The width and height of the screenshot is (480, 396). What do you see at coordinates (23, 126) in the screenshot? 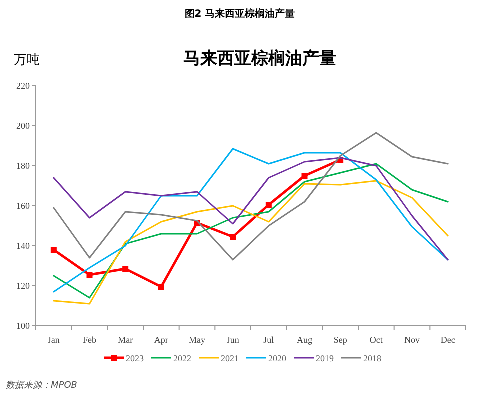
I see `y-tick-label: 200` at bounding box center [23, 126].